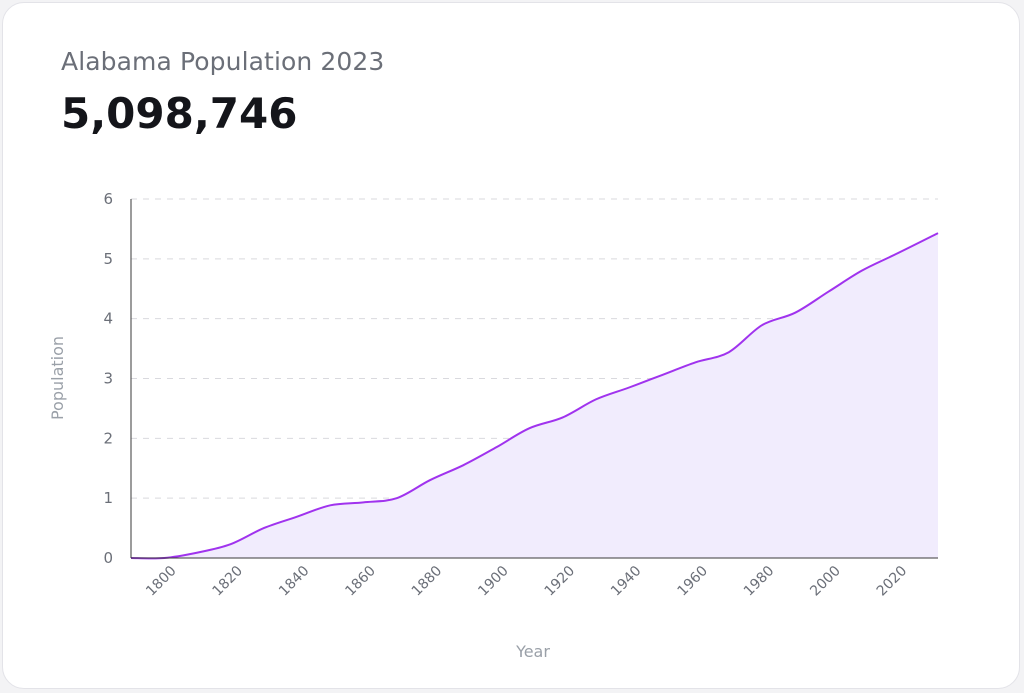 Image resolution: width=1024 pixels, height=693 pixels. I want to click on x-tick-label: 2020, so click(892, 581).